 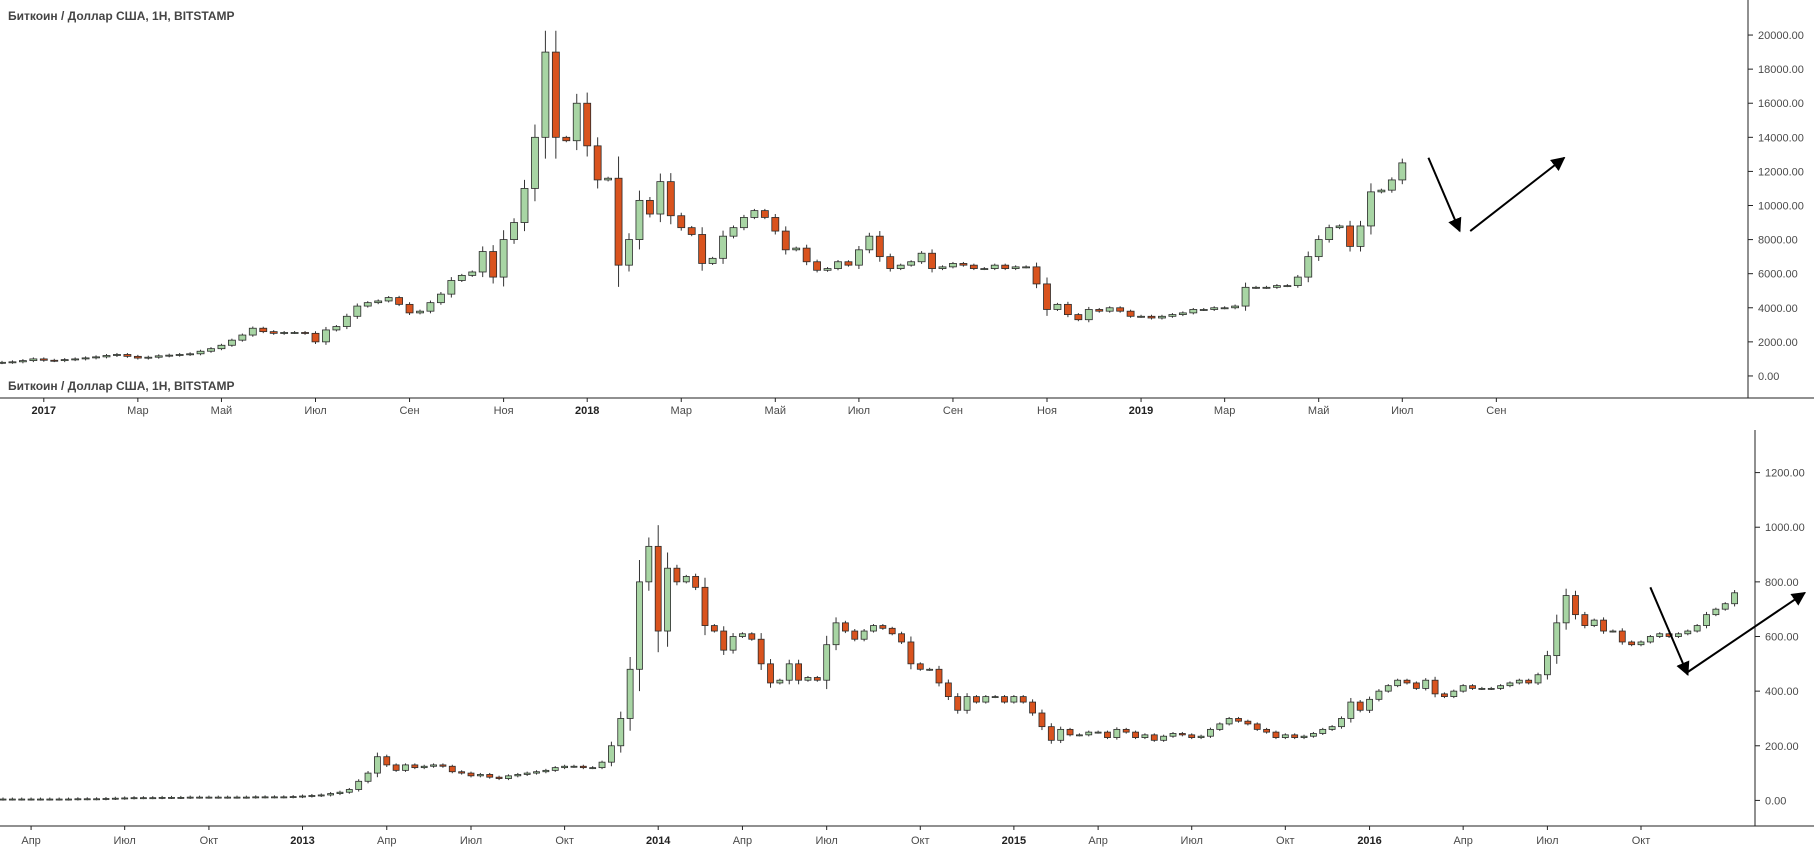 What do you see at coordinates (1775, 801) in the screenshot?
I see `y-tick-label: 0.00` at bounding box center [1775, 801].